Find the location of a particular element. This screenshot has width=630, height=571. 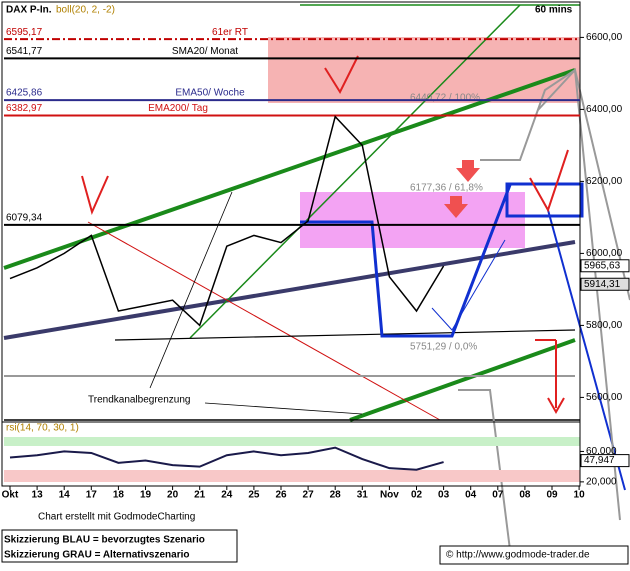

rsi-overbought-band is located at coordinates (292, 441).